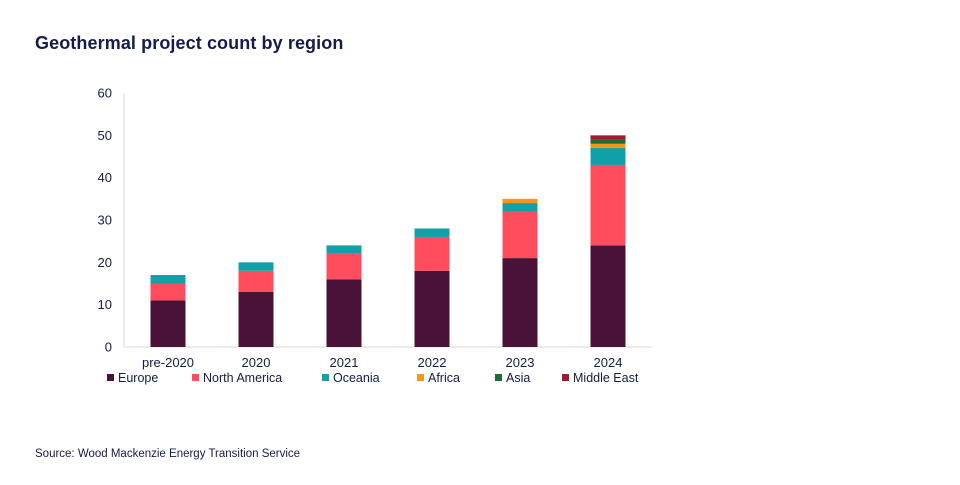 The height and width of the screenshot is (485, 960). What do you see at coordinates (105, 304) in the screenshot?
I see `y-tick-label: 10` at bounding box center [105, 304].